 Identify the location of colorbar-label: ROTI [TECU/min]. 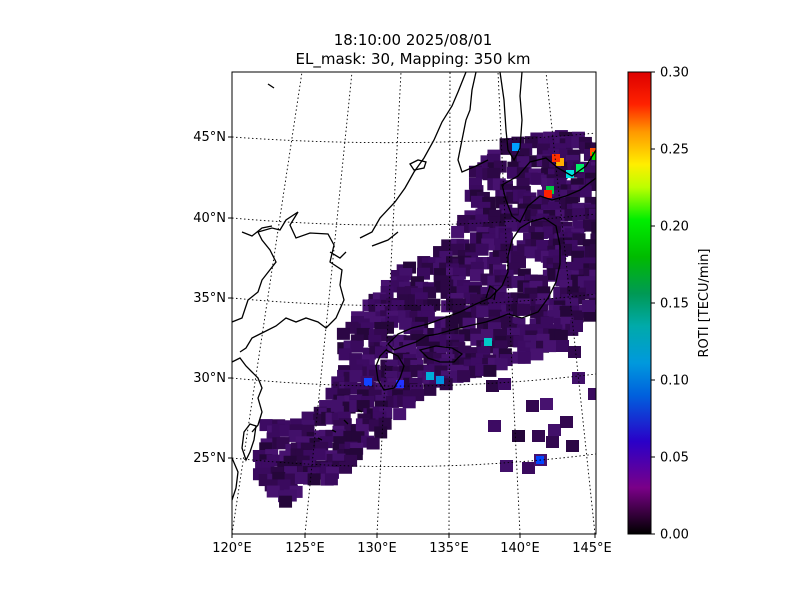
(704, 303).